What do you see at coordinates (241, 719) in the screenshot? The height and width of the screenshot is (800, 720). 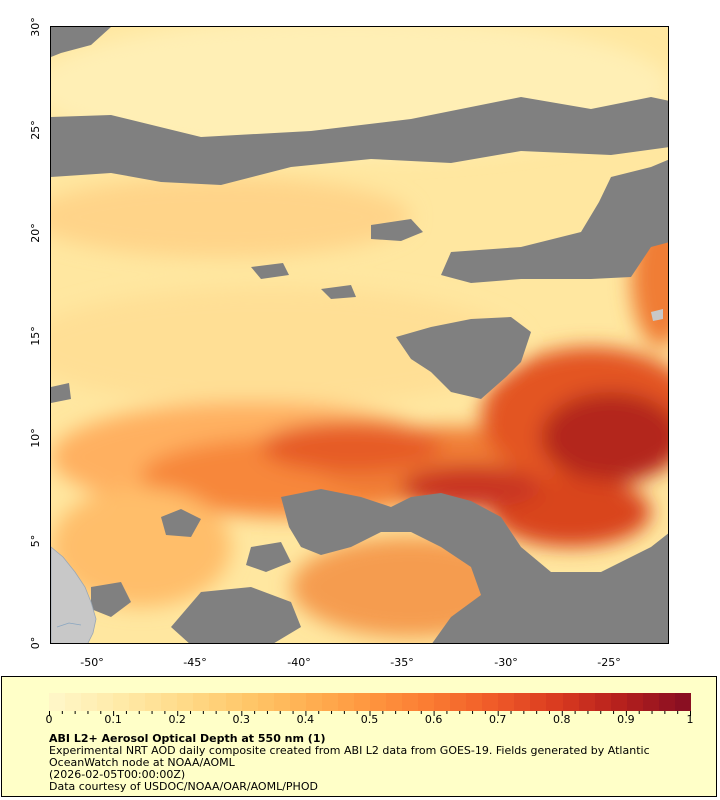 I see `colorbar-tick-label: 0.3` at bounding box center [241, 719].